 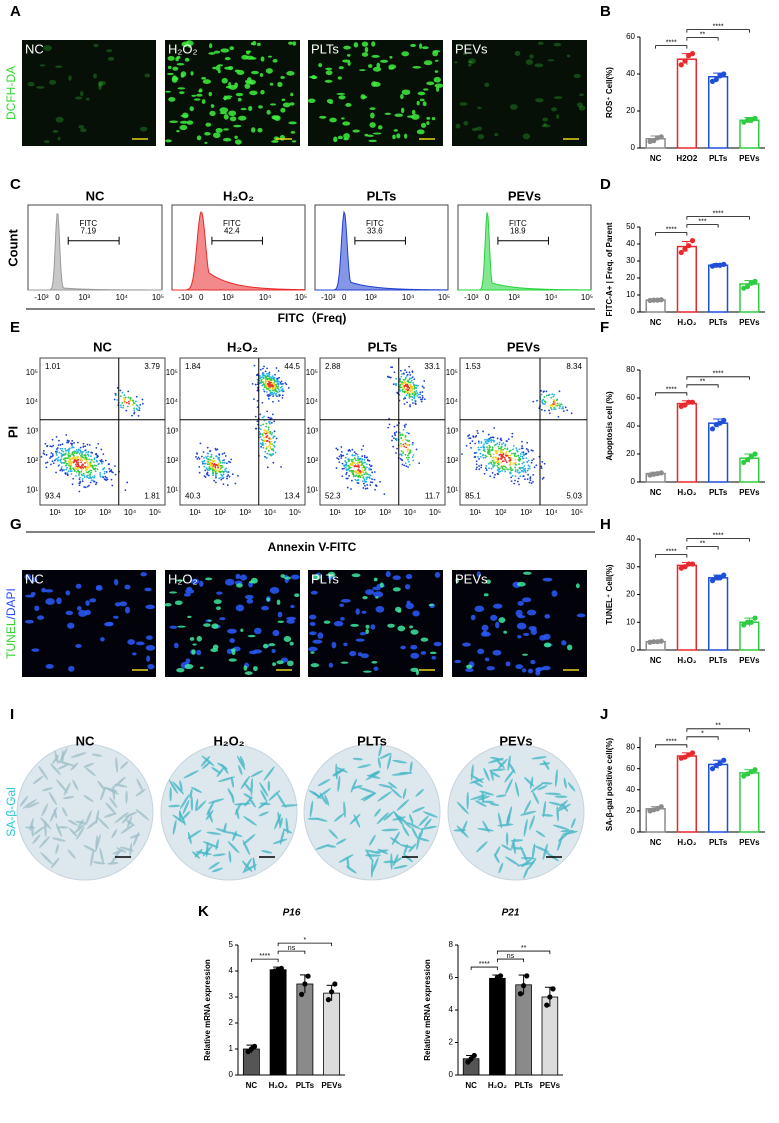 What do you see at coordinates (749, 842) in the screenshot?
I see `x-tick-label: PEVs` at bounding box center [749, 842].